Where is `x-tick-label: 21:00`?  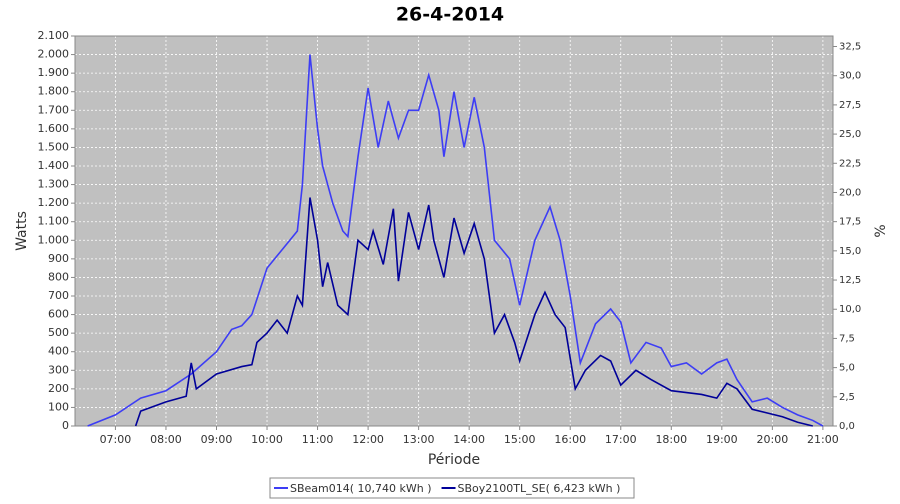 x-tick-label: 21:00 is located at coordinates (823, 439).